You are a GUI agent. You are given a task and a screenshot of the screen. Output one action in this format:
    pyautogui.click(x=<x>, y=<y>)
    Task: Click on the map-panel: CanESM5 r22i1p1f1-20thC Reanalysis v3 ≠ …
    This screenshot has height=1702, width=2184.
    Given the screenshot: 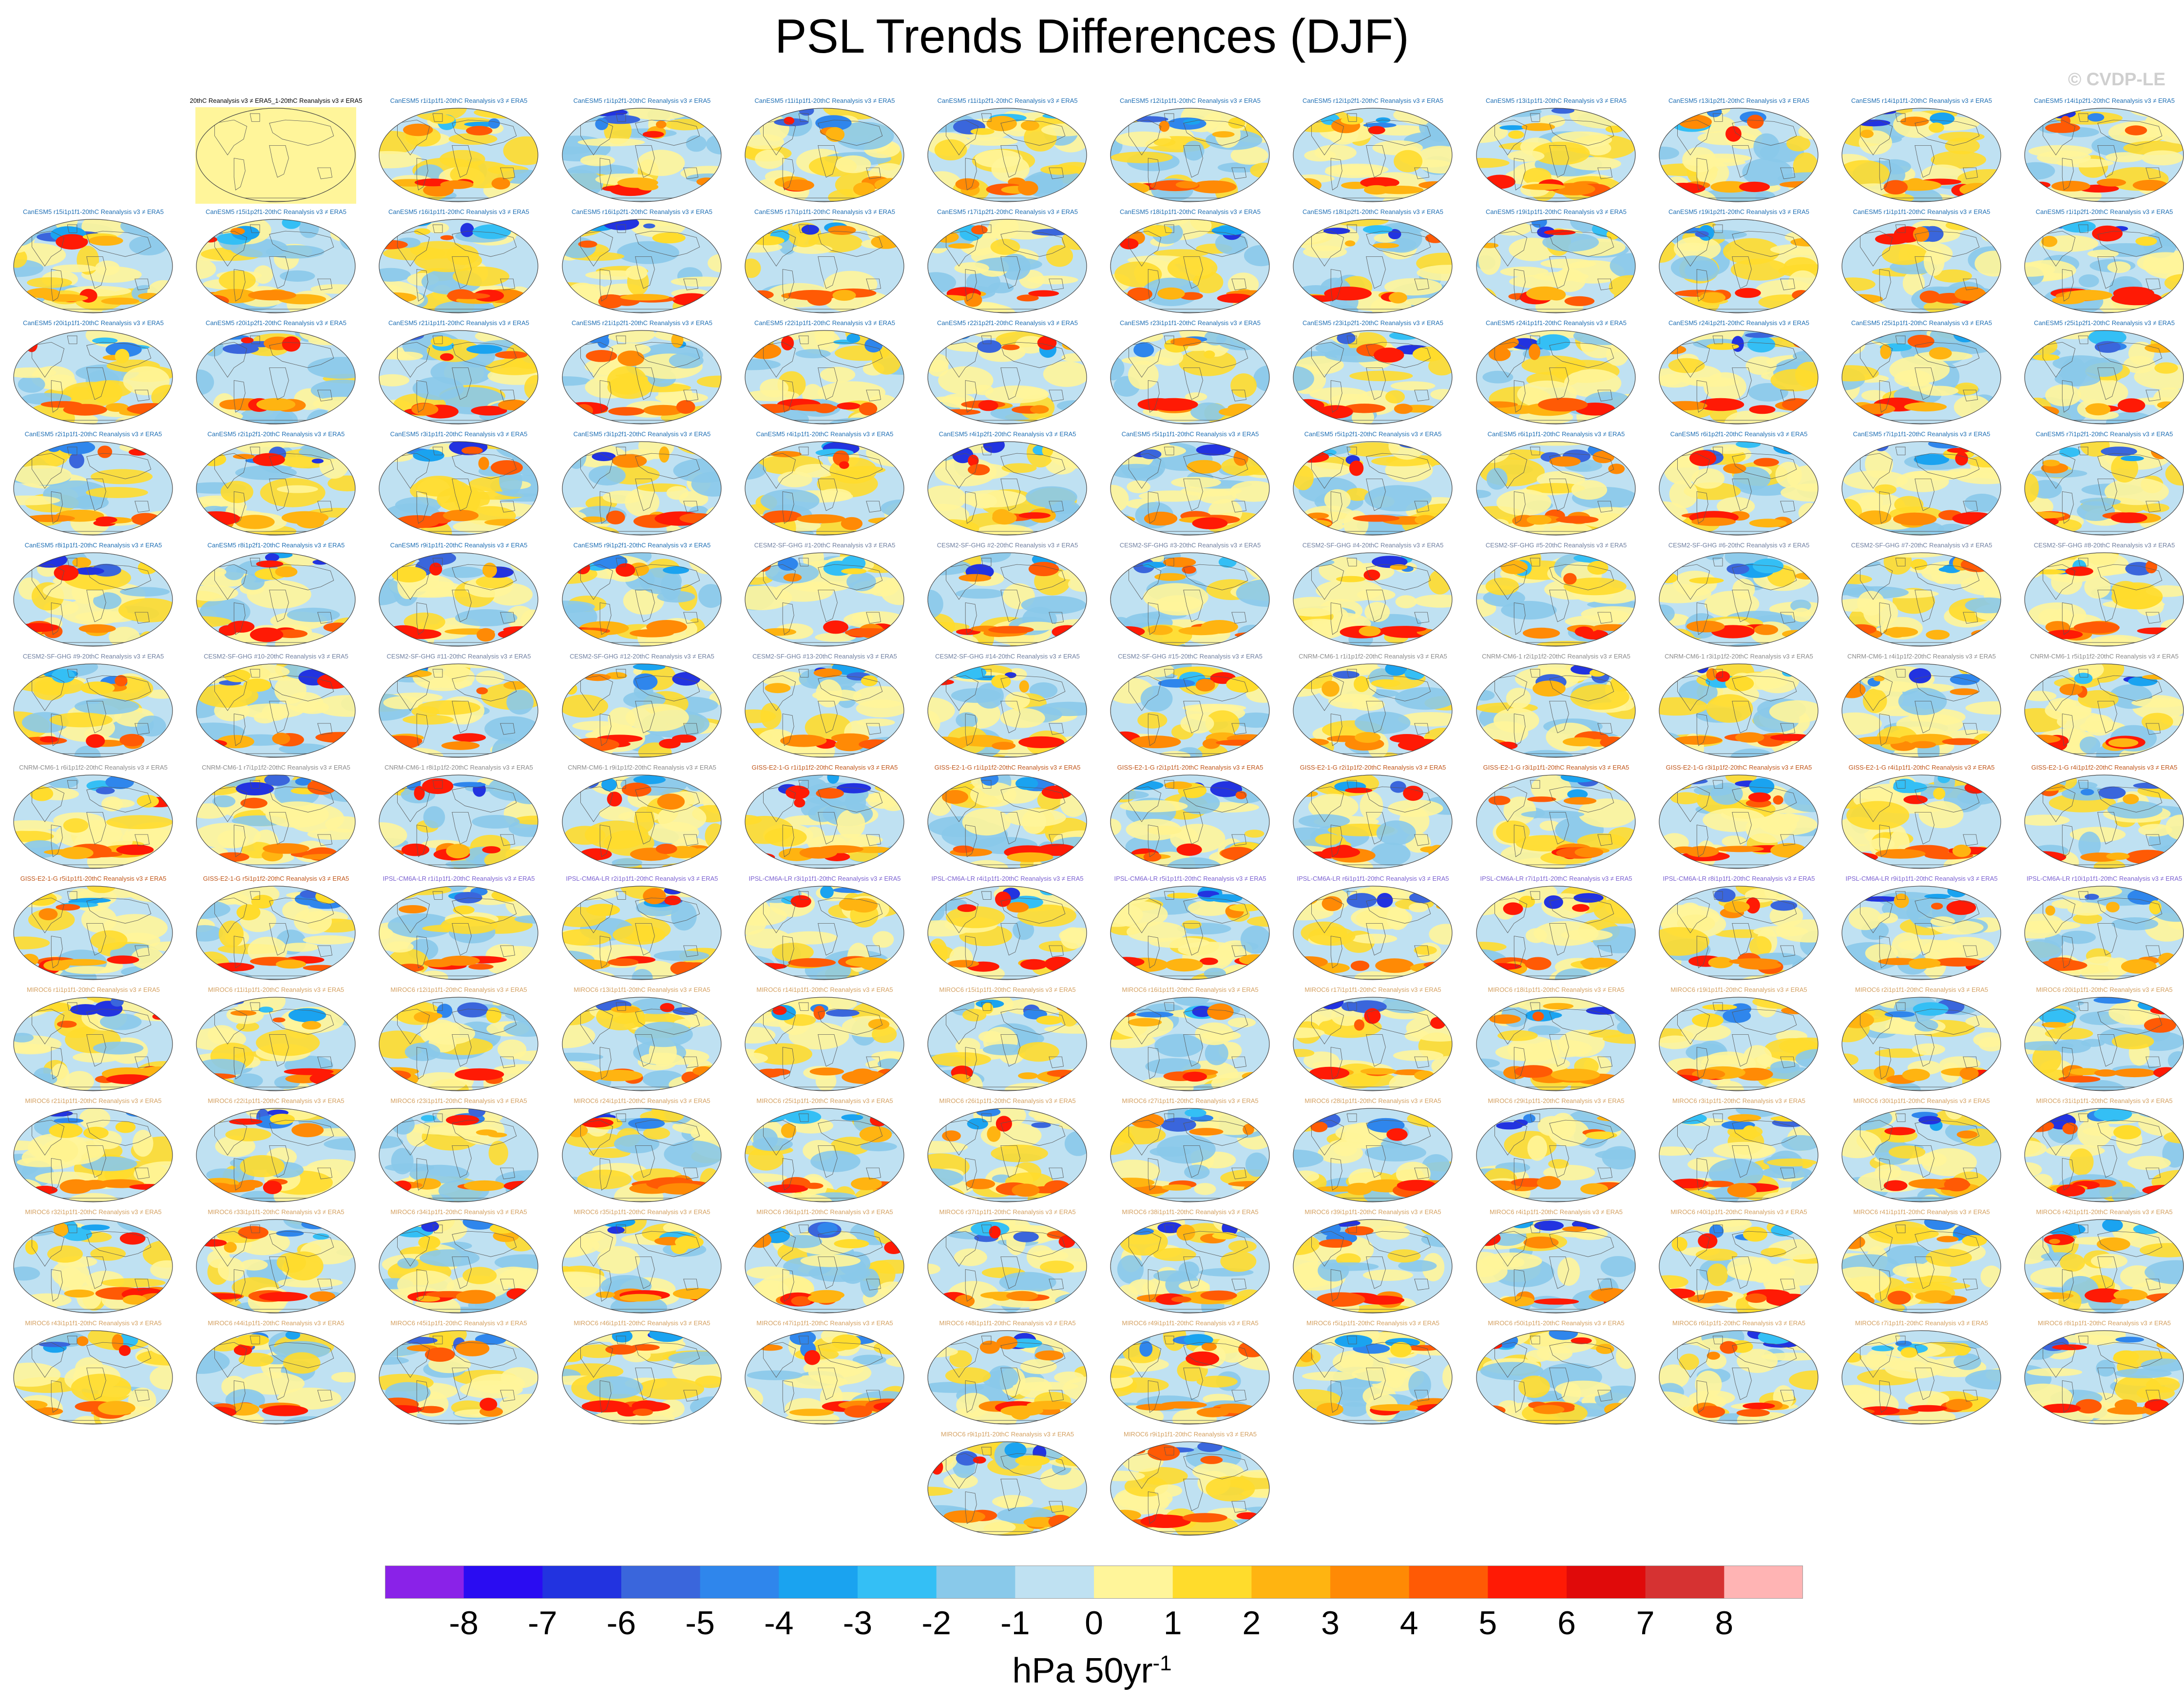 What is the action you would take?
    pyautogui.click(x=824, y=373)
    